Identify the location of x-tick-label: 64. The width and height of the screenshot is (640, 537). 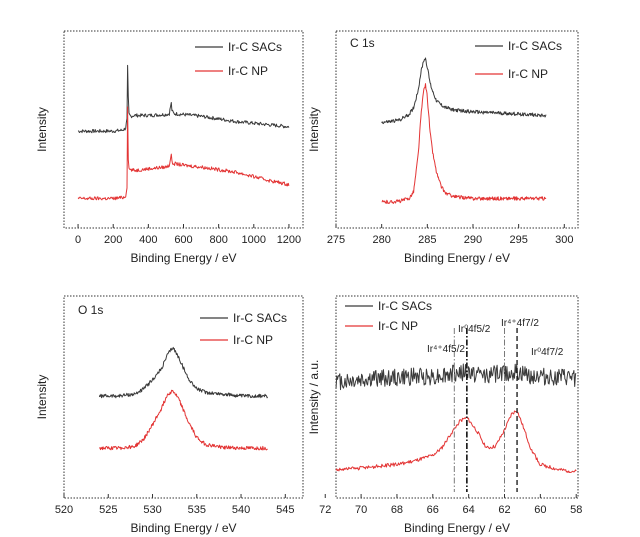
(469, 510).